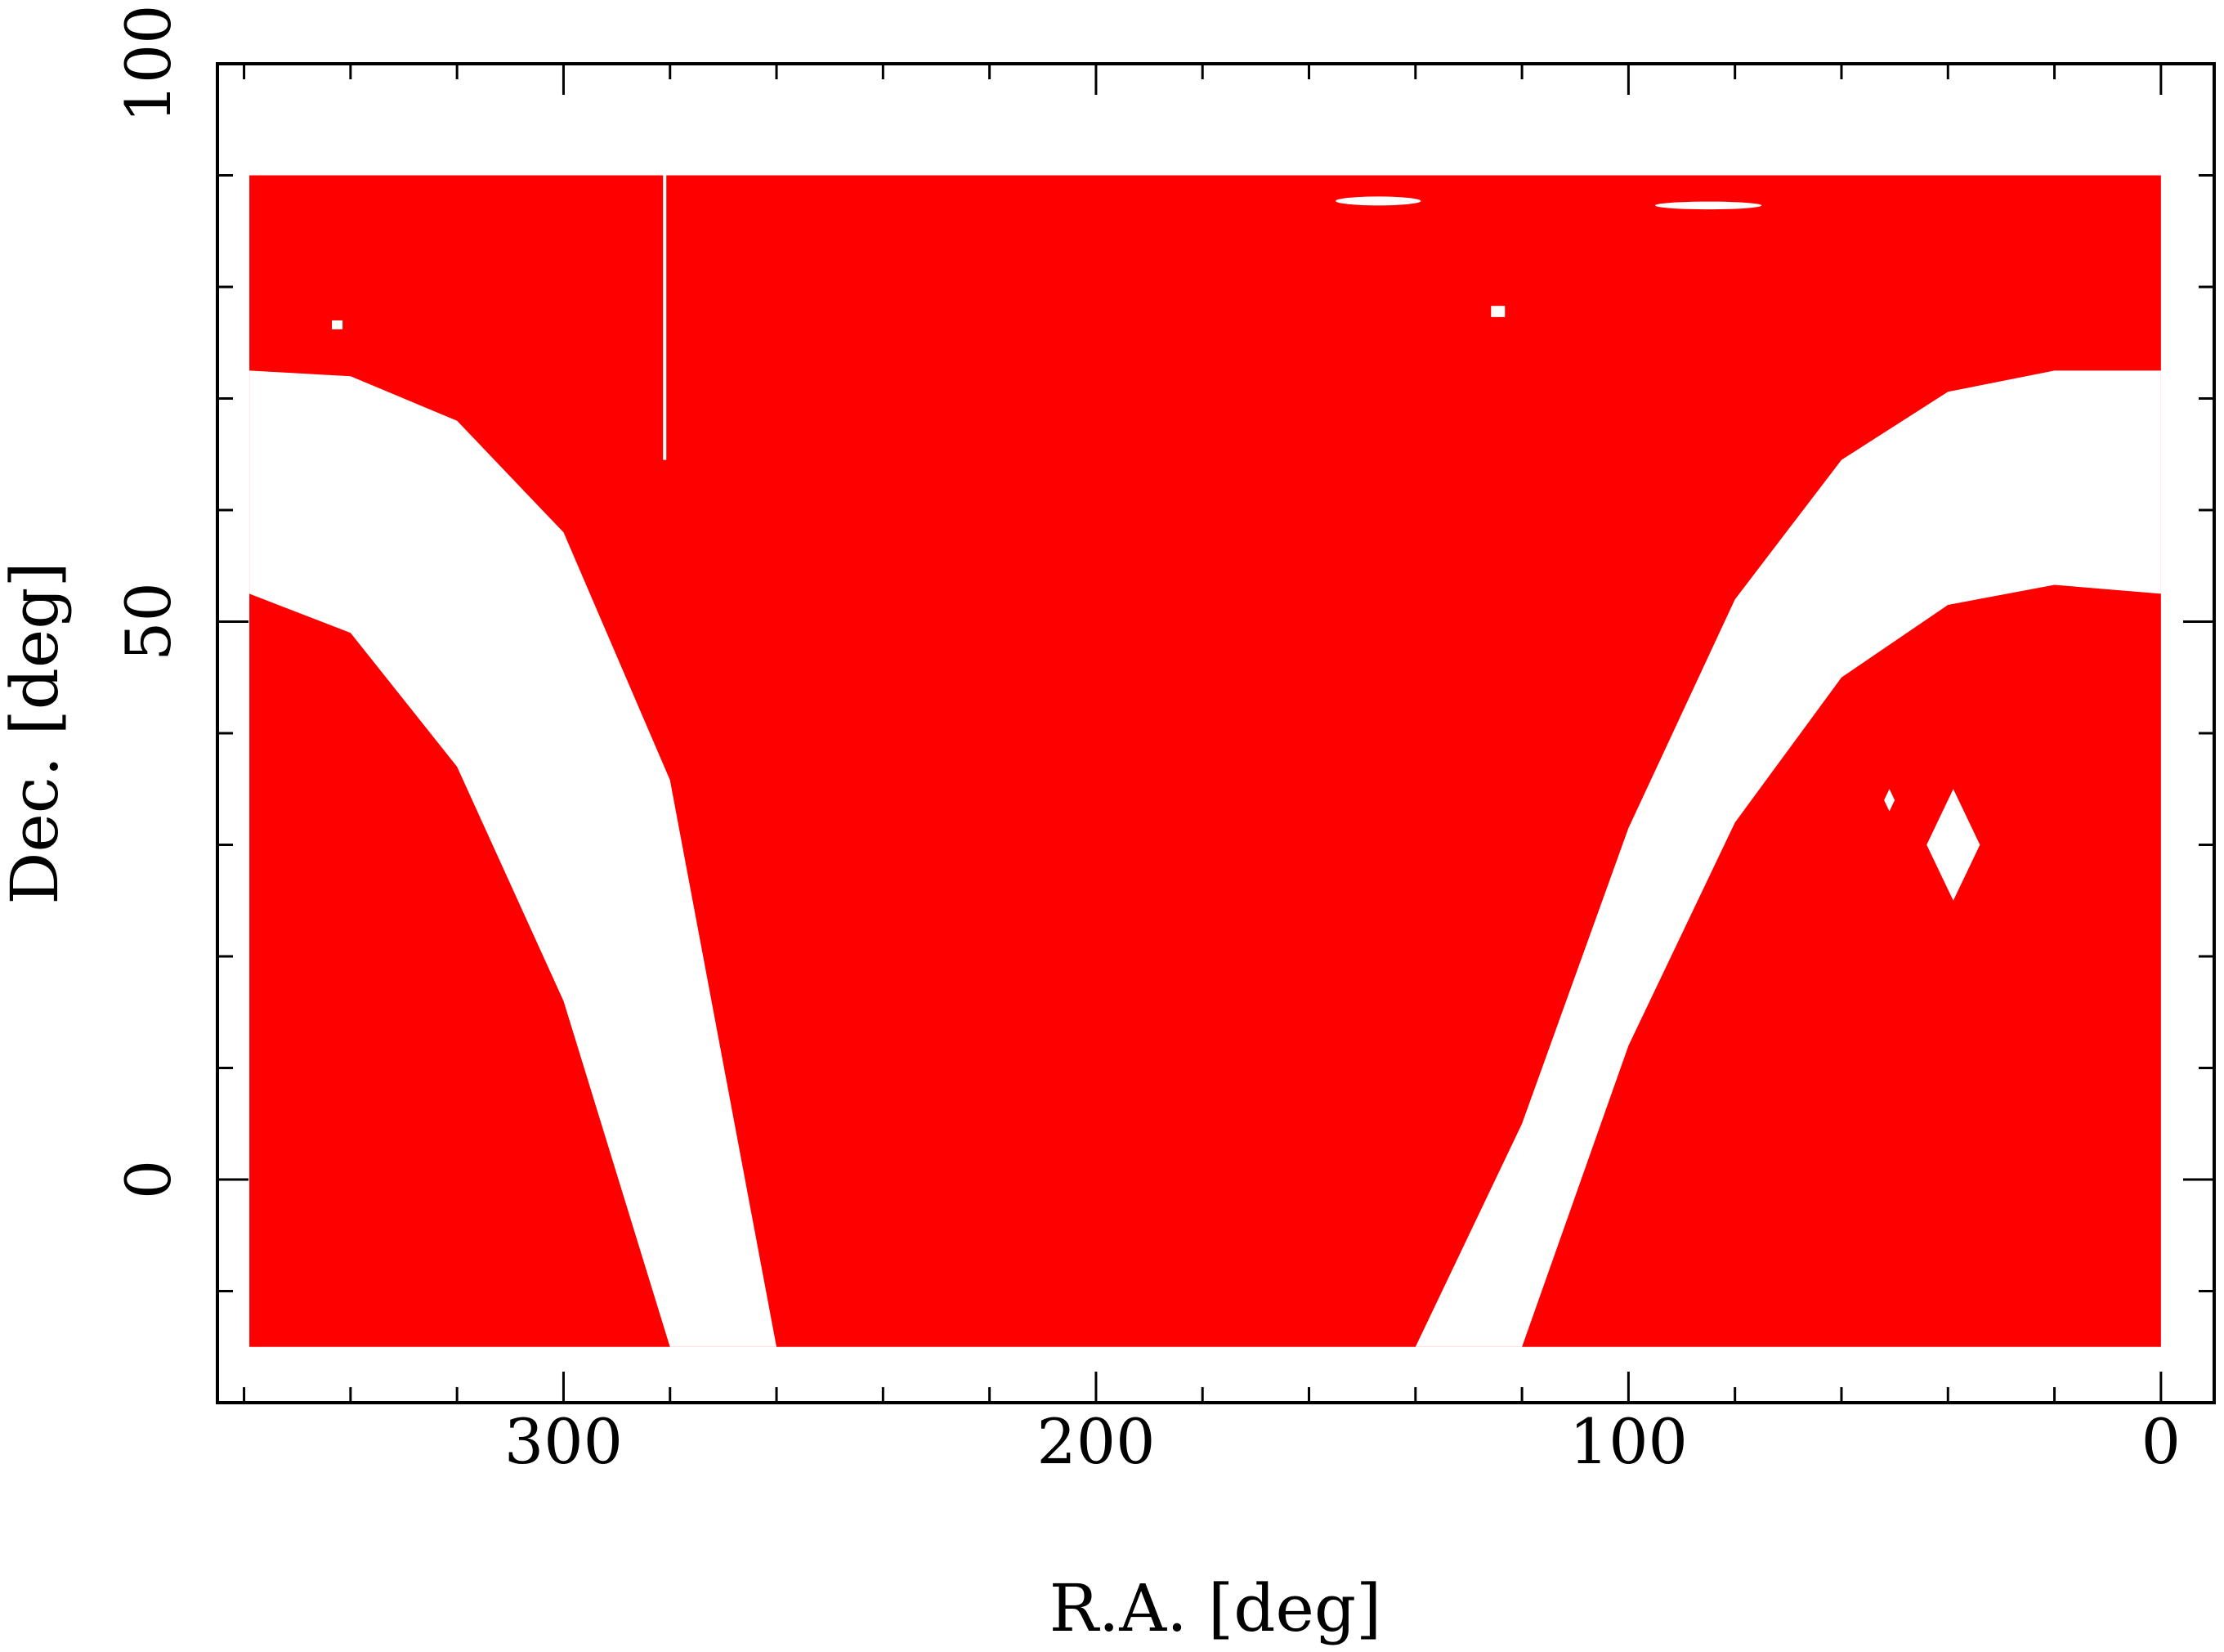 Image resolution: width=2224 pixels, height=1652 pixels. Describe the element at coordinates (563, 1441) in the screenshot. I see `x-tick-label: 300` at that location.